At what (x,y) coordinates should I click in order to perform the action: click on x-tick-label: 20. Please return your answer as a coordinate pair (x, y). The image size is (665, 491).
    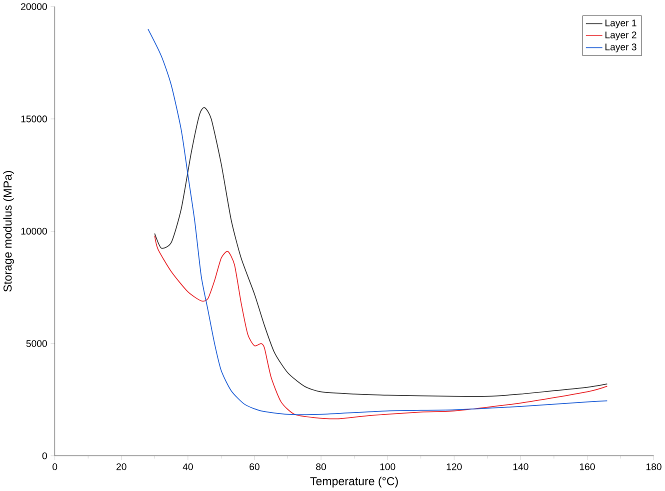
    Looking at the image, I should click on (121, 466).